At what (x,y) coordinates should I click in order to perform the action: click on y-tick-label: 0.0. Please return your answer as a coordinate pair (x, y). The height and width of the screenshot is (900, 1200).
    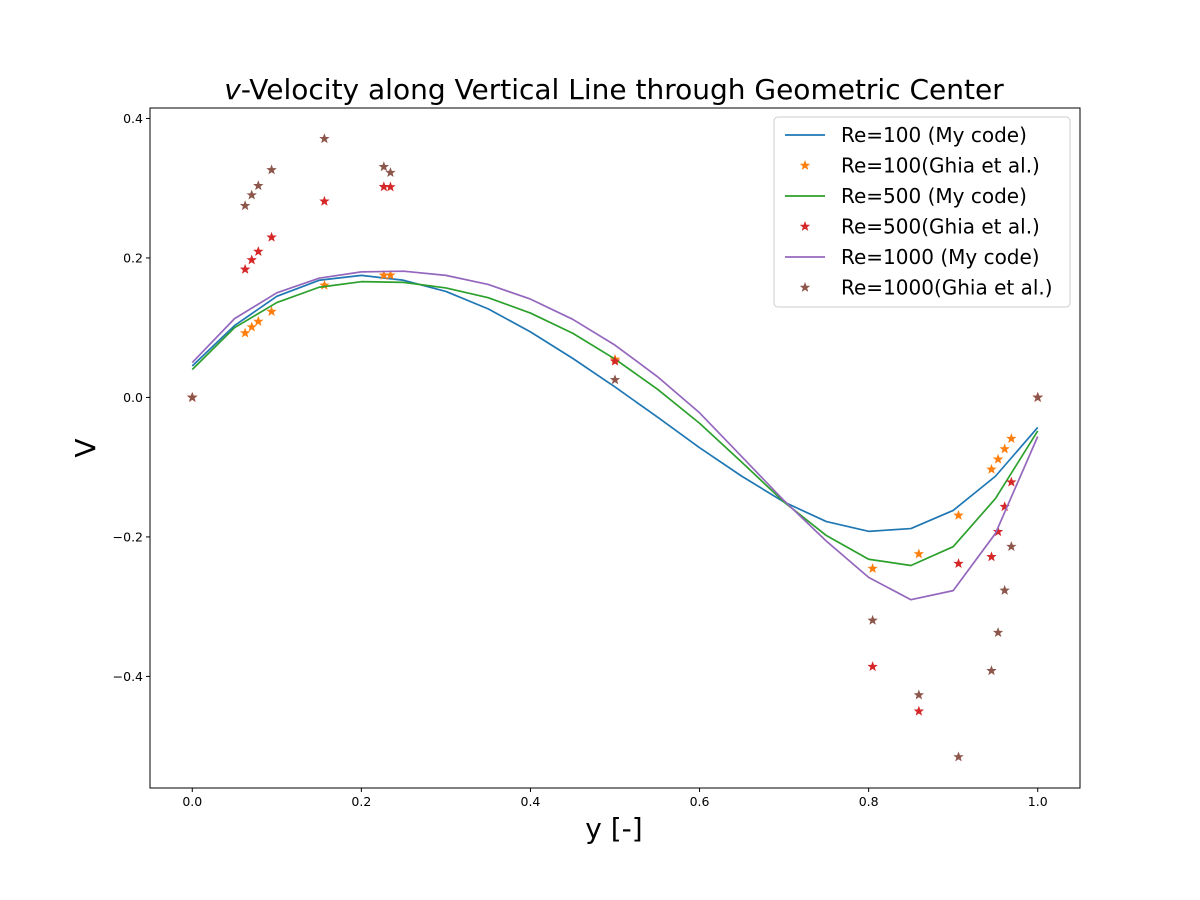
    Looking at the image, I should click on (133, 397).